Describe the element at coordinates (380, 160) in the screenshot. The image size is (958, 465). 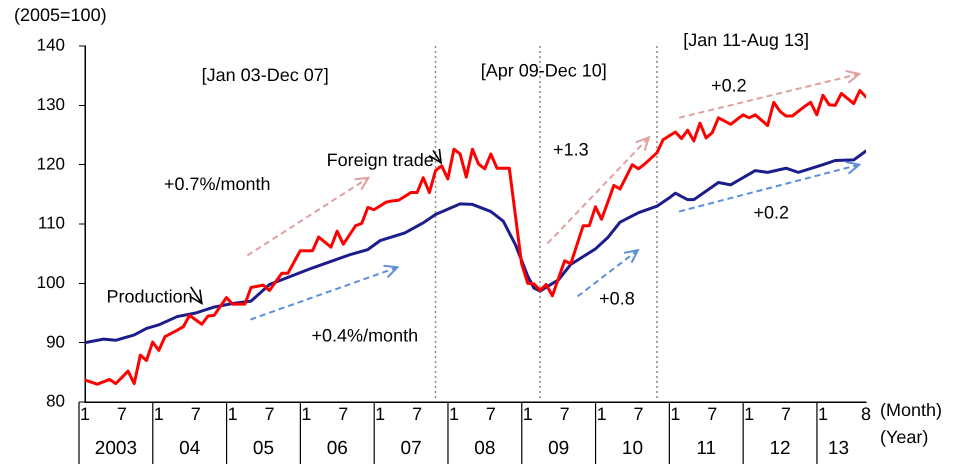
I see `series-label: Foreign trade` at that location.